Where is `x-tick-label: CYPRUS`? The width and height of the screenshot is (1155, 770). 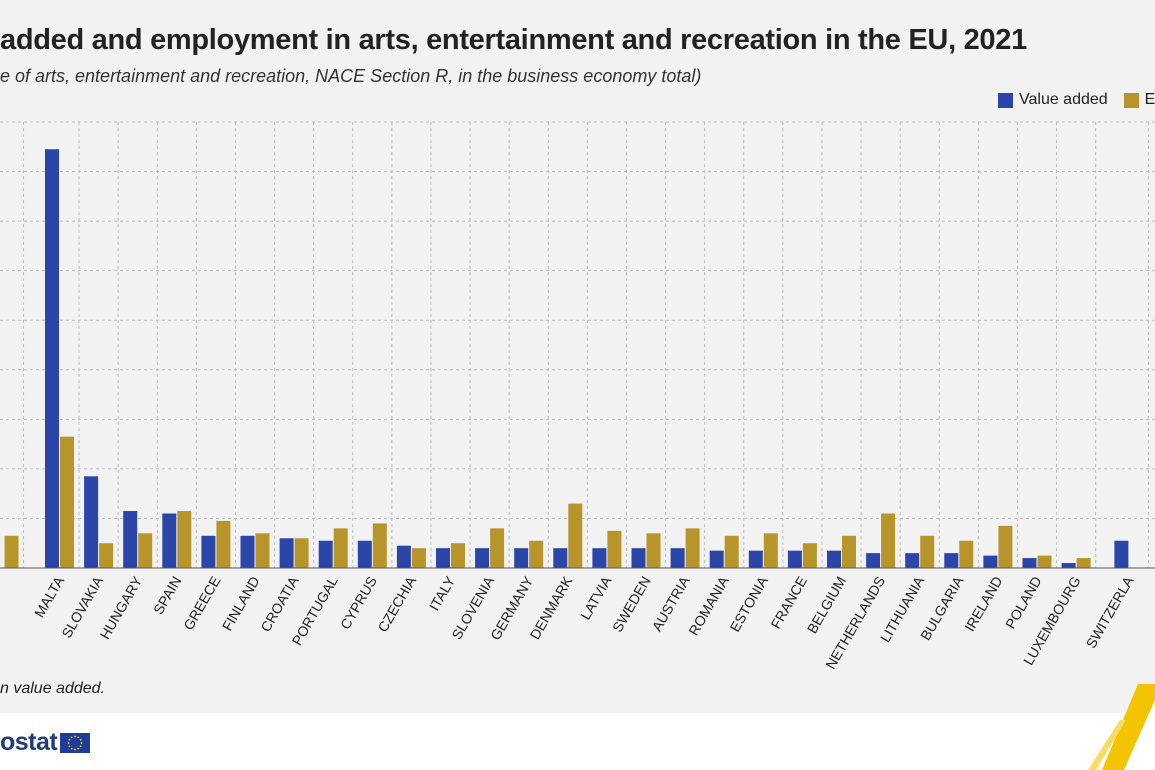
x-tick-label: CYPRUS is located at coordinates (358, 603).